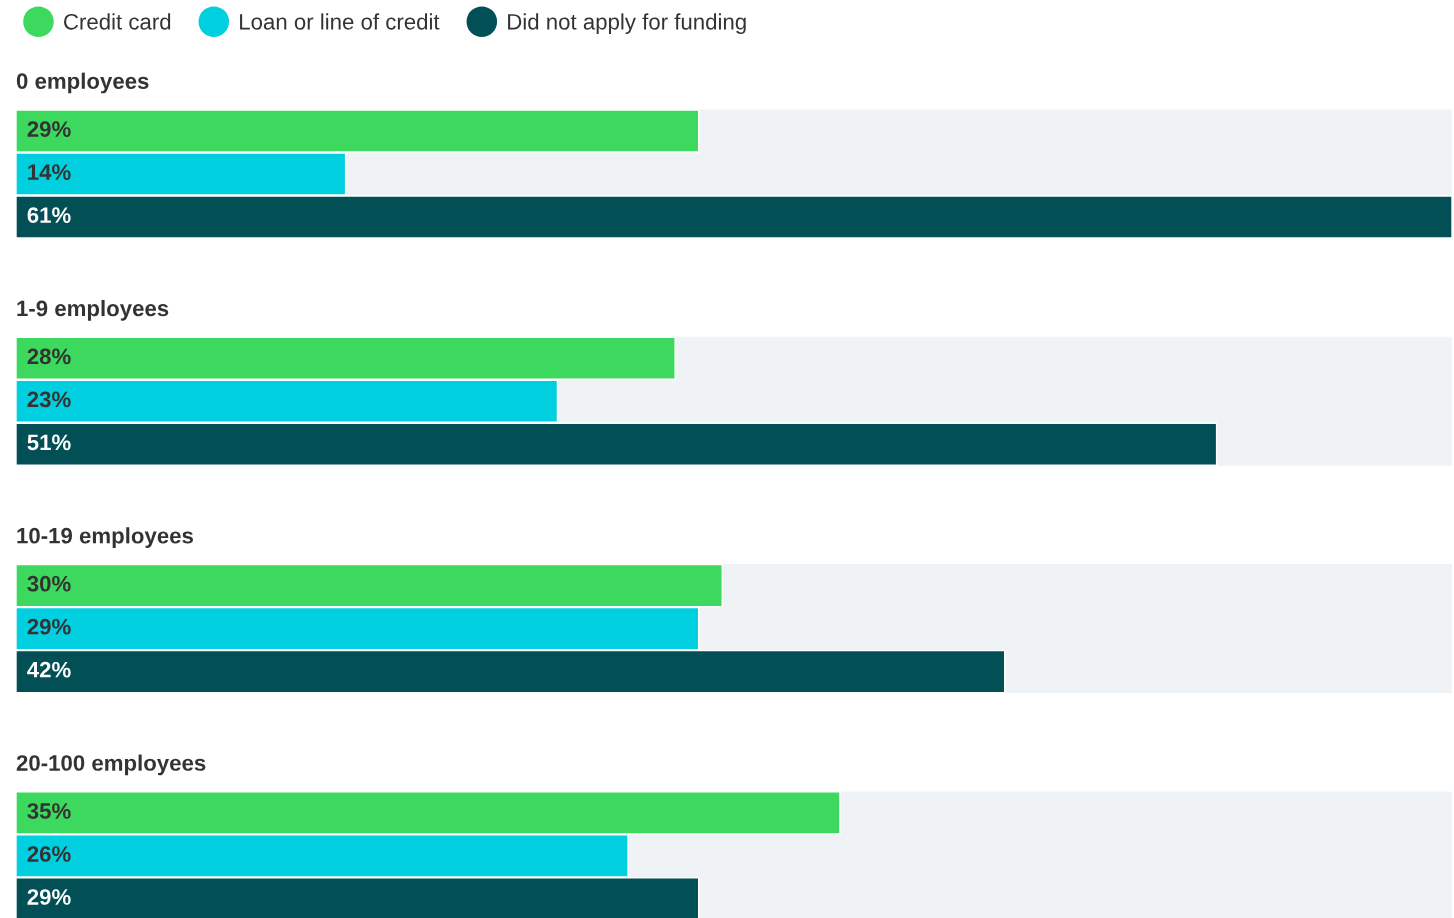 The width and height of the screenshot is (1454, 918). What do you see at coordinates (49, 172) in the screenshot?
I see `data-label: 14%` at bounding box center [49, 172].